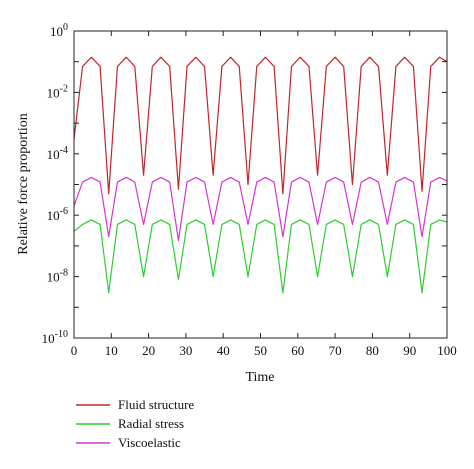  Describe the element at coordinates (259, 377) in the screenshot. I see `x-axis-label: Time` at that location.